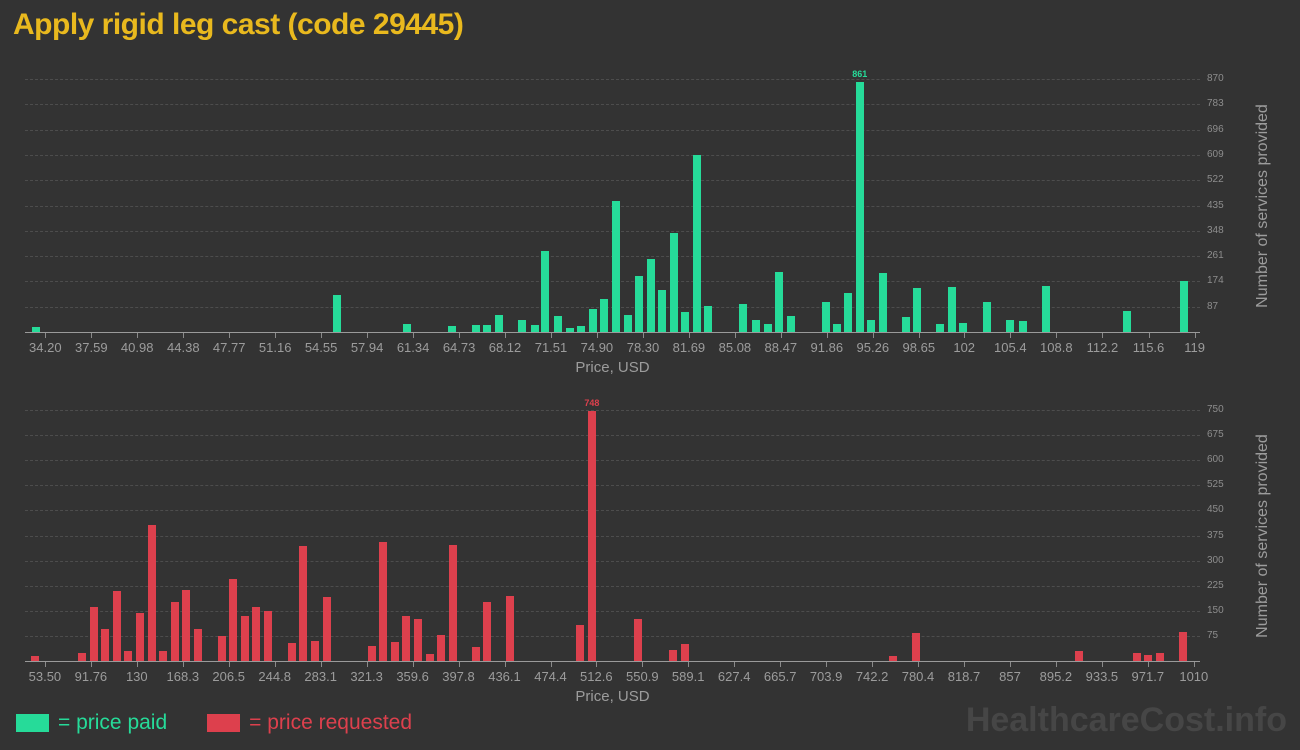 The width and height of the screenshot is (1300, 750). I want to click on paid-x-axis-line, so click(612, 332).